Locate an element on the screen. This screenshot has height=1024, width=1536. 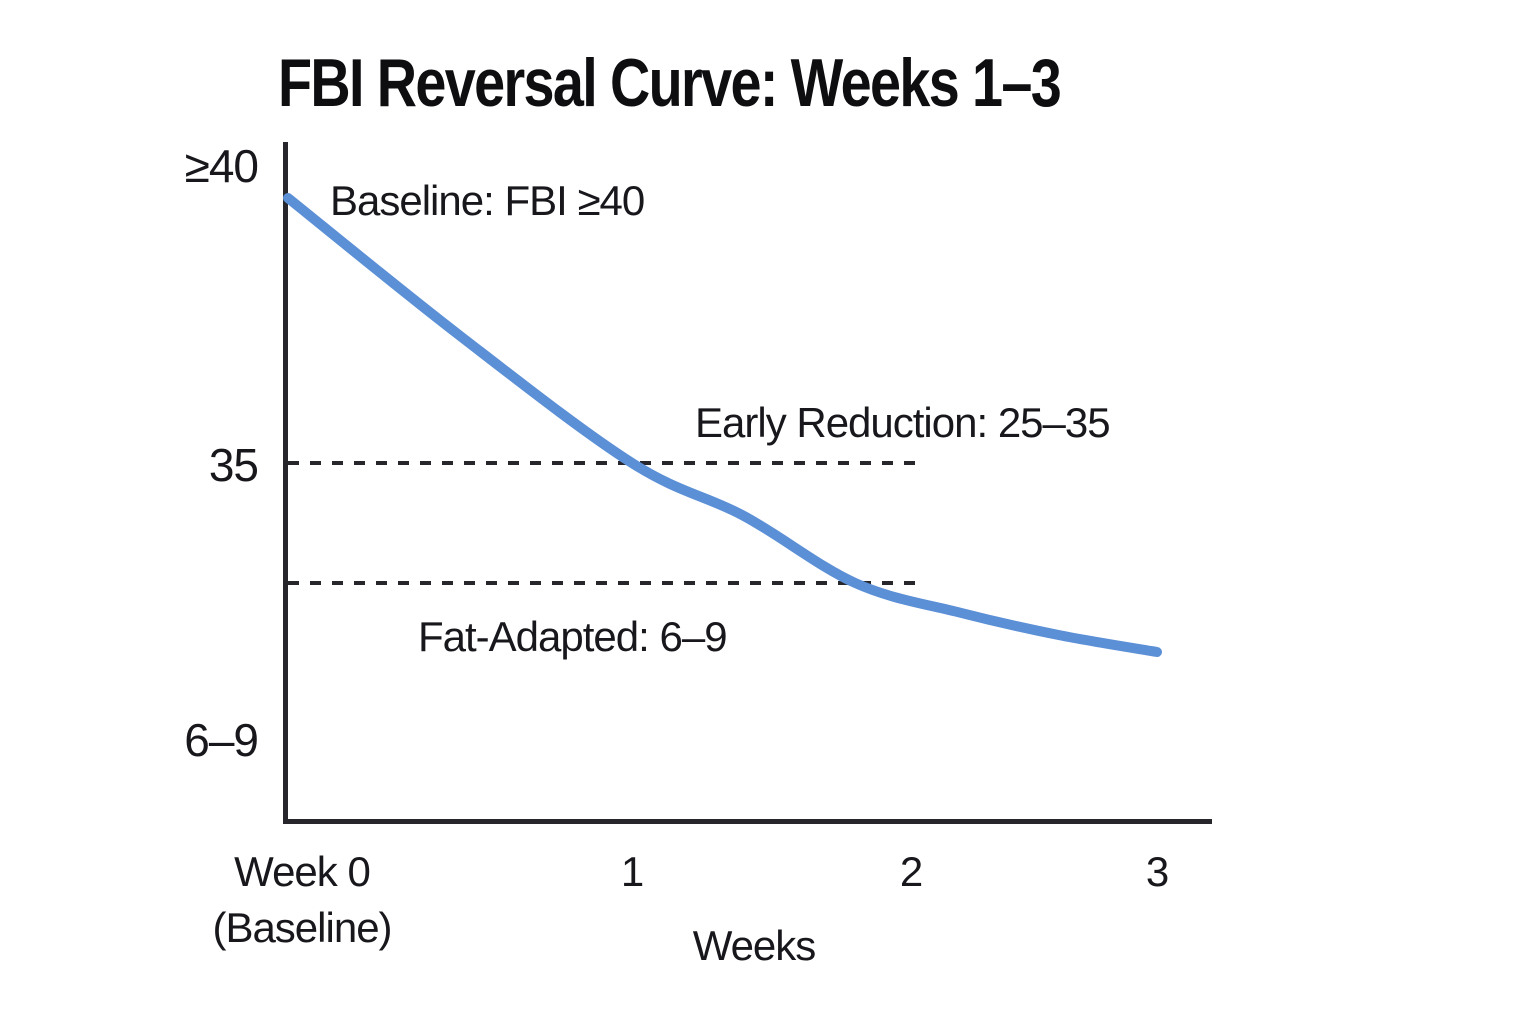
x-tick-week0: Week 0 is located at coordinates (302, 871).